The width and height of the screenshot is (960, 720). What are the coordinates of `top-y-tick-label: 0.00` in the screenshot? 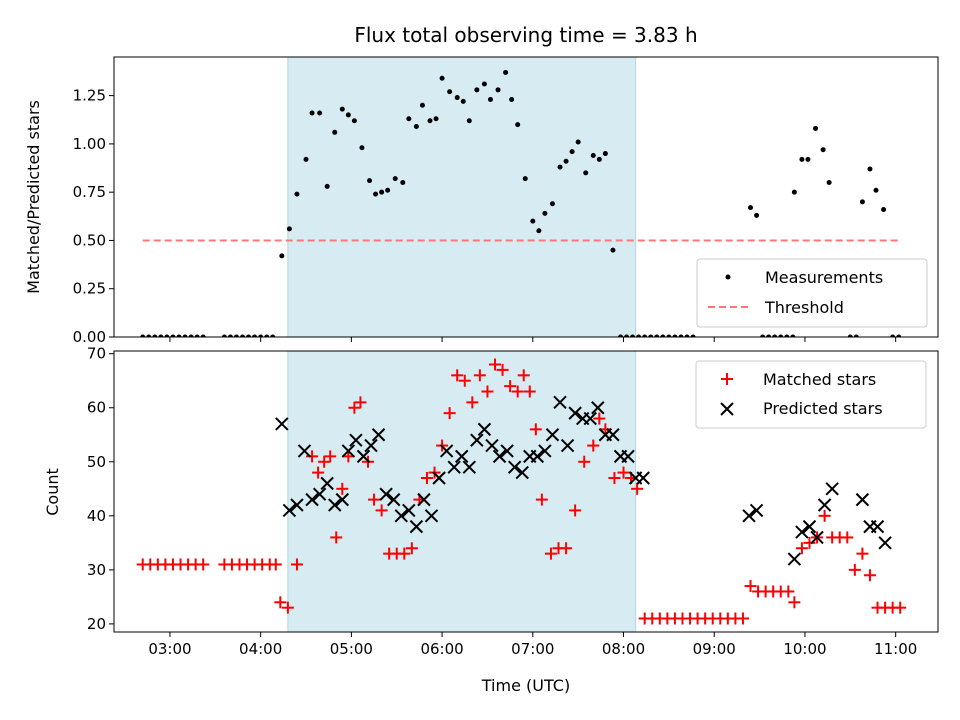 It's located at (89, 337).